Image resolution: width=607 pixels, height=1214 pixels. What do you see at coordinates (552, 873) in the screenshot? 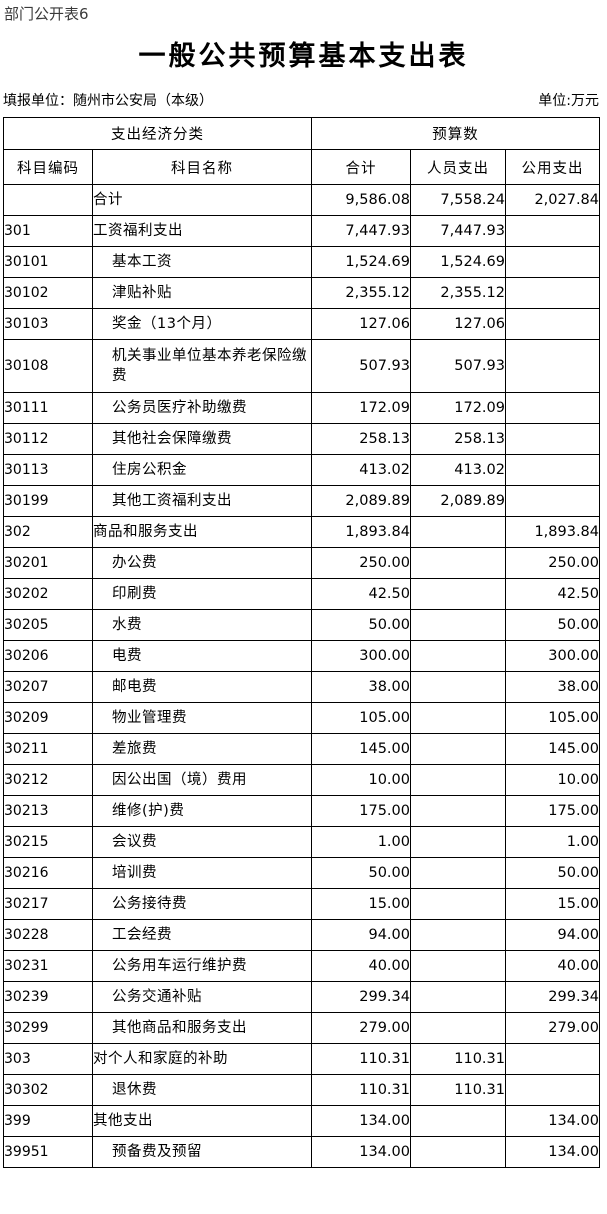
I see `cell-public-expense: 50.00` at bounding box center [552, 873].